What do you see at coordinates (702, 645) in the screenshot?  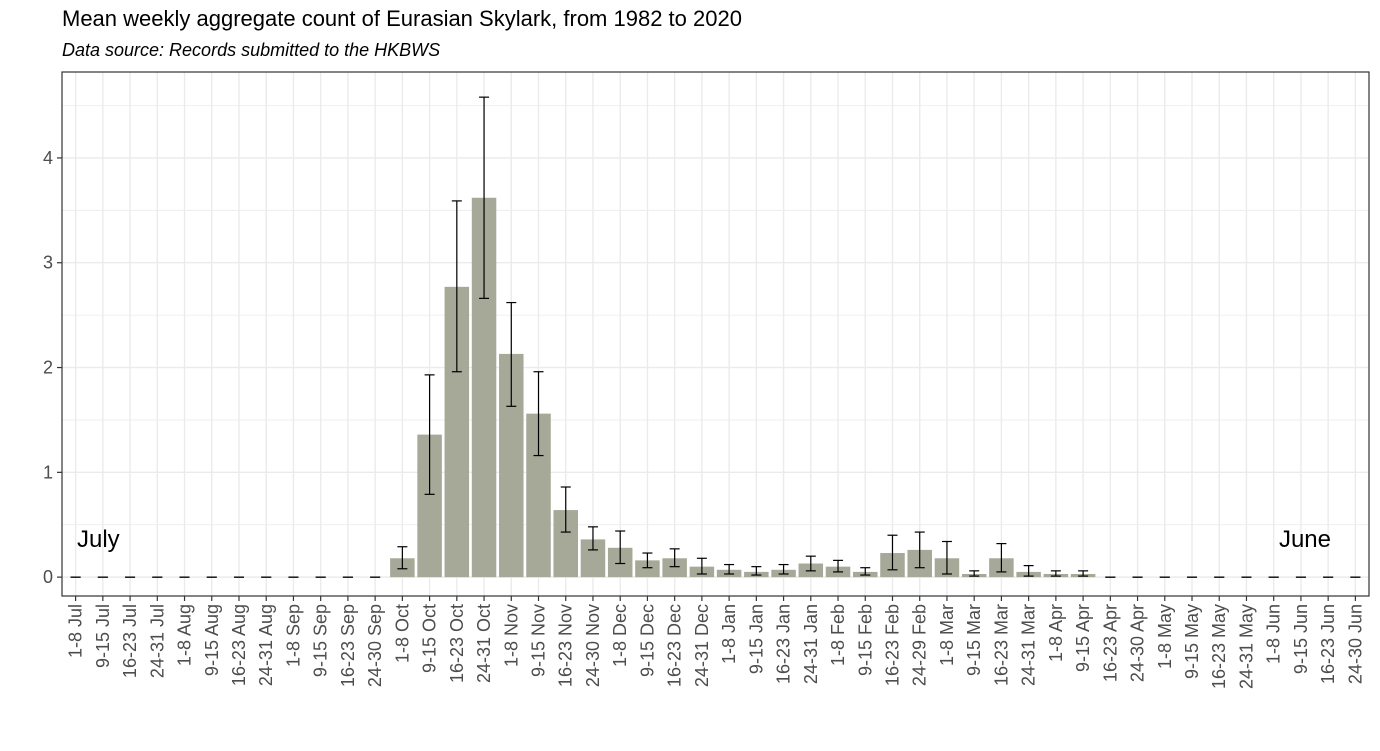 I see `x-tick-label: 24-31 Dec` at bounding box center [702, 645].